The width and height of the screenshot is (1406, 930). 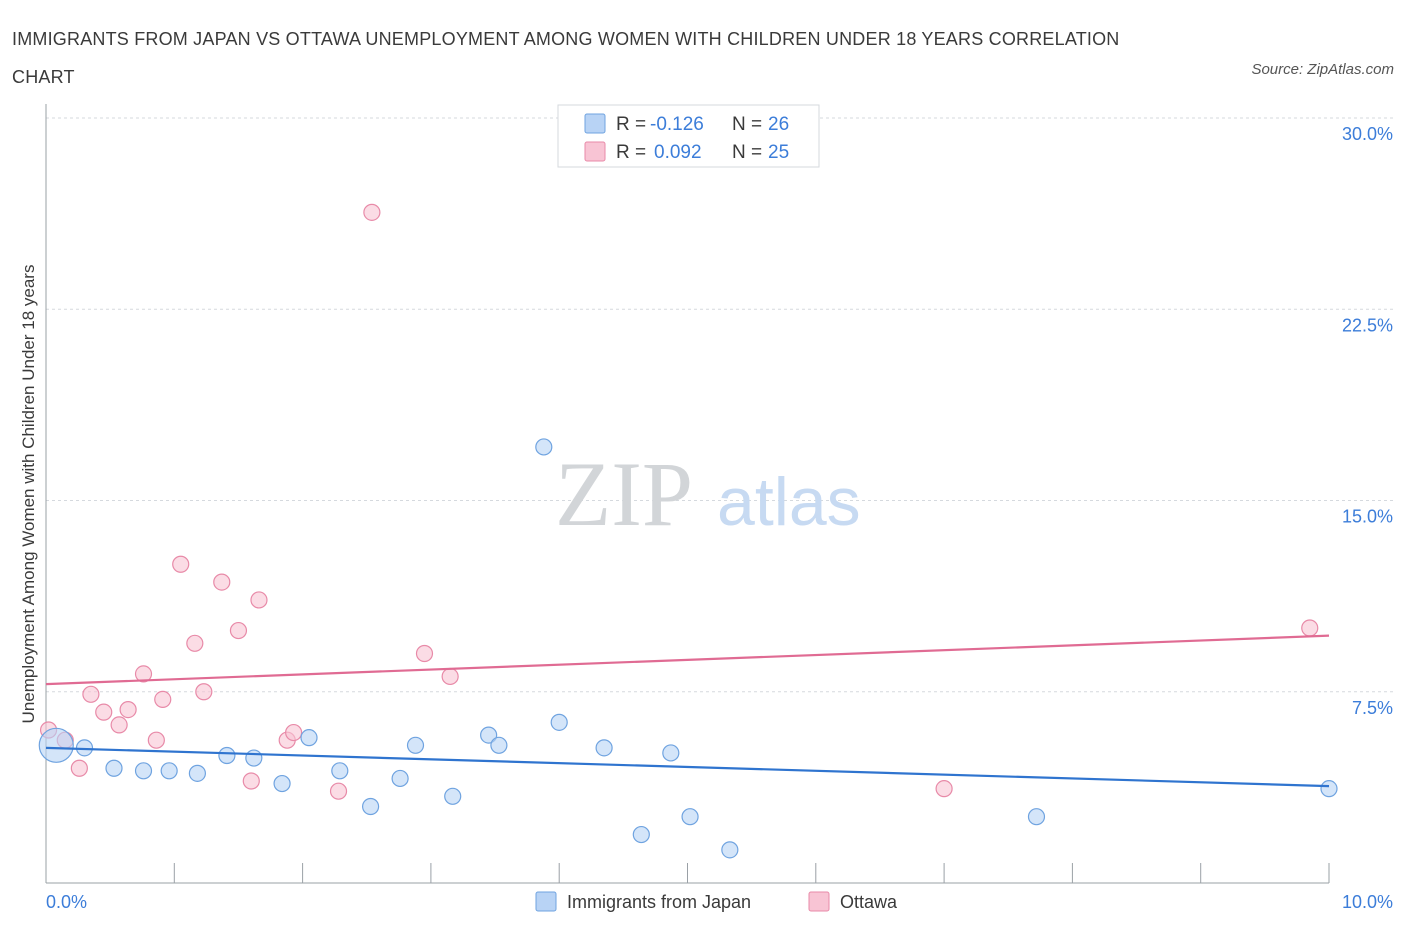 I want to click on y-tick-label: 30.0%, so click(x=1367, y=134).